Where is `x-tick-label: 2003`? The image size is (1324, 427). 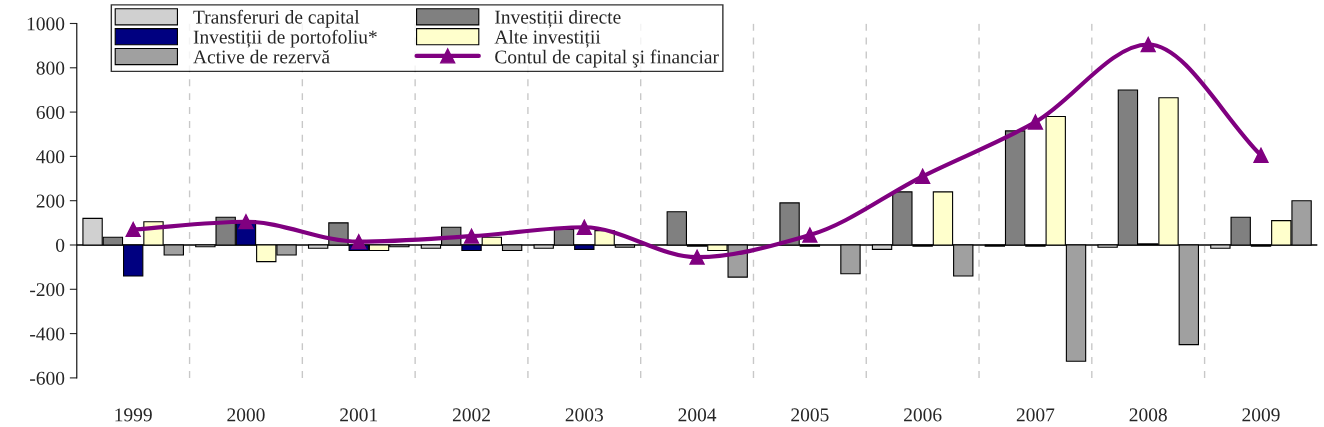
x-tick-label: 2003 is located at coordinates (584, 415).